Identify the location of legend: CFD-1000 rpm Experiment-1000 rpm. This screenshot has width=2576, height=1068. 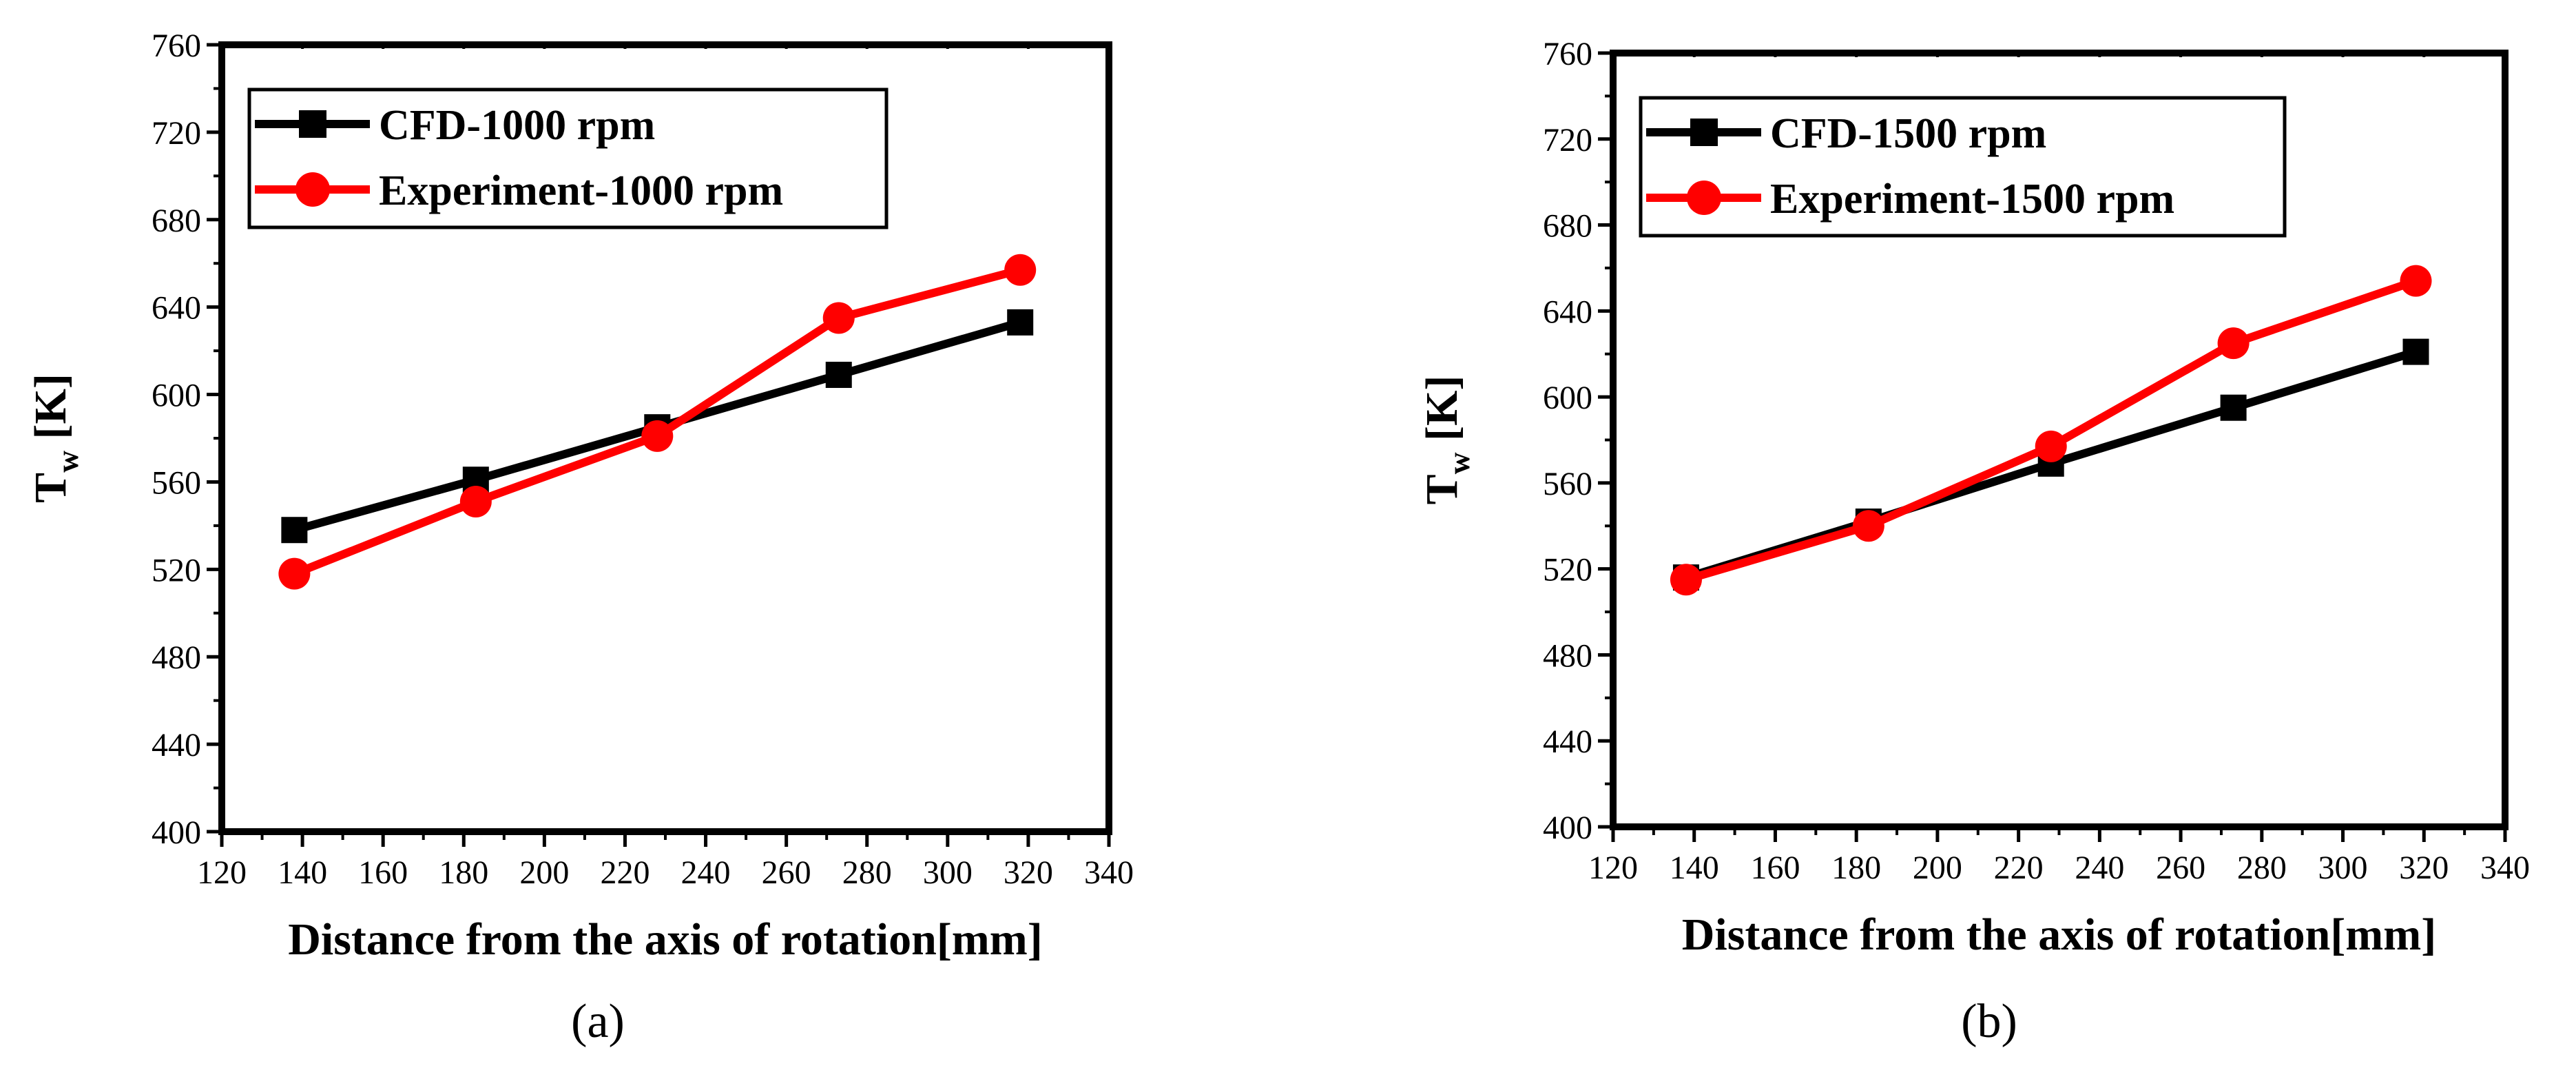
(568, 159).